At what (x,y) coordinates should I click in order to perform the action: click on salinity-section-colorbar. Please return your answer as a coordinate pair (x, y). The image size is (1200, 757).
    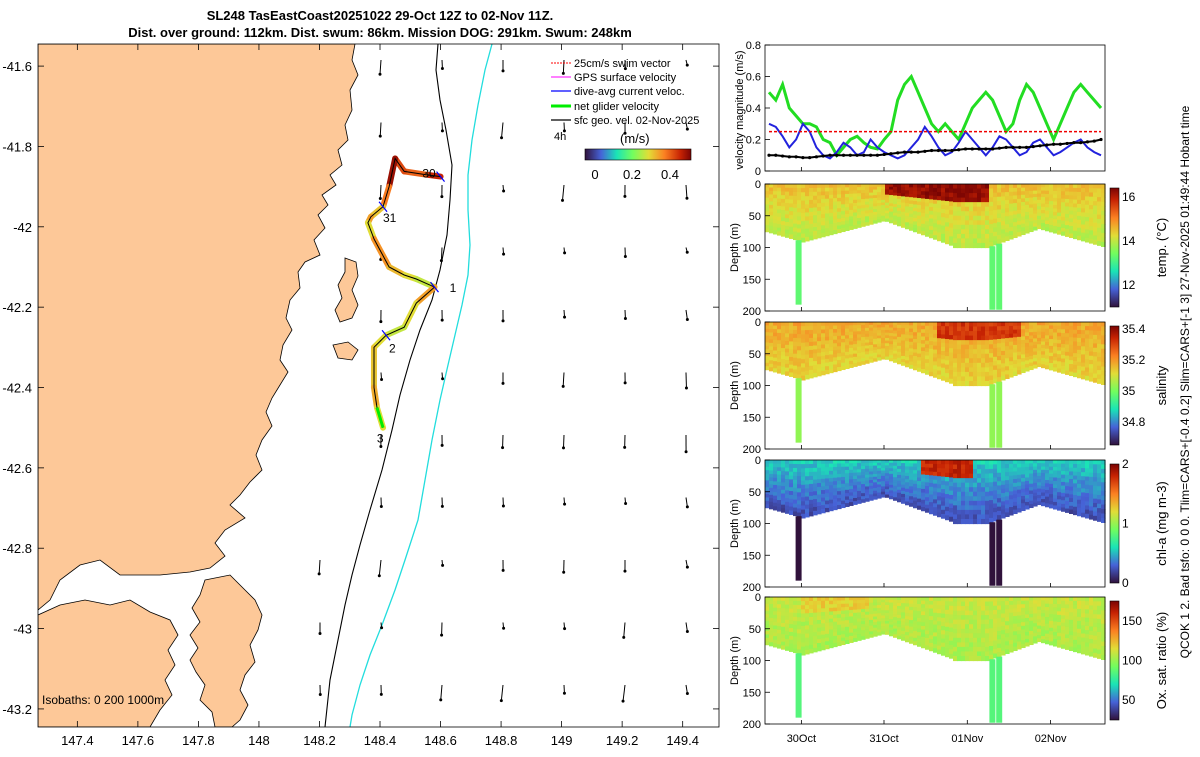
    Looking at the image, I should click on (1114, 385).